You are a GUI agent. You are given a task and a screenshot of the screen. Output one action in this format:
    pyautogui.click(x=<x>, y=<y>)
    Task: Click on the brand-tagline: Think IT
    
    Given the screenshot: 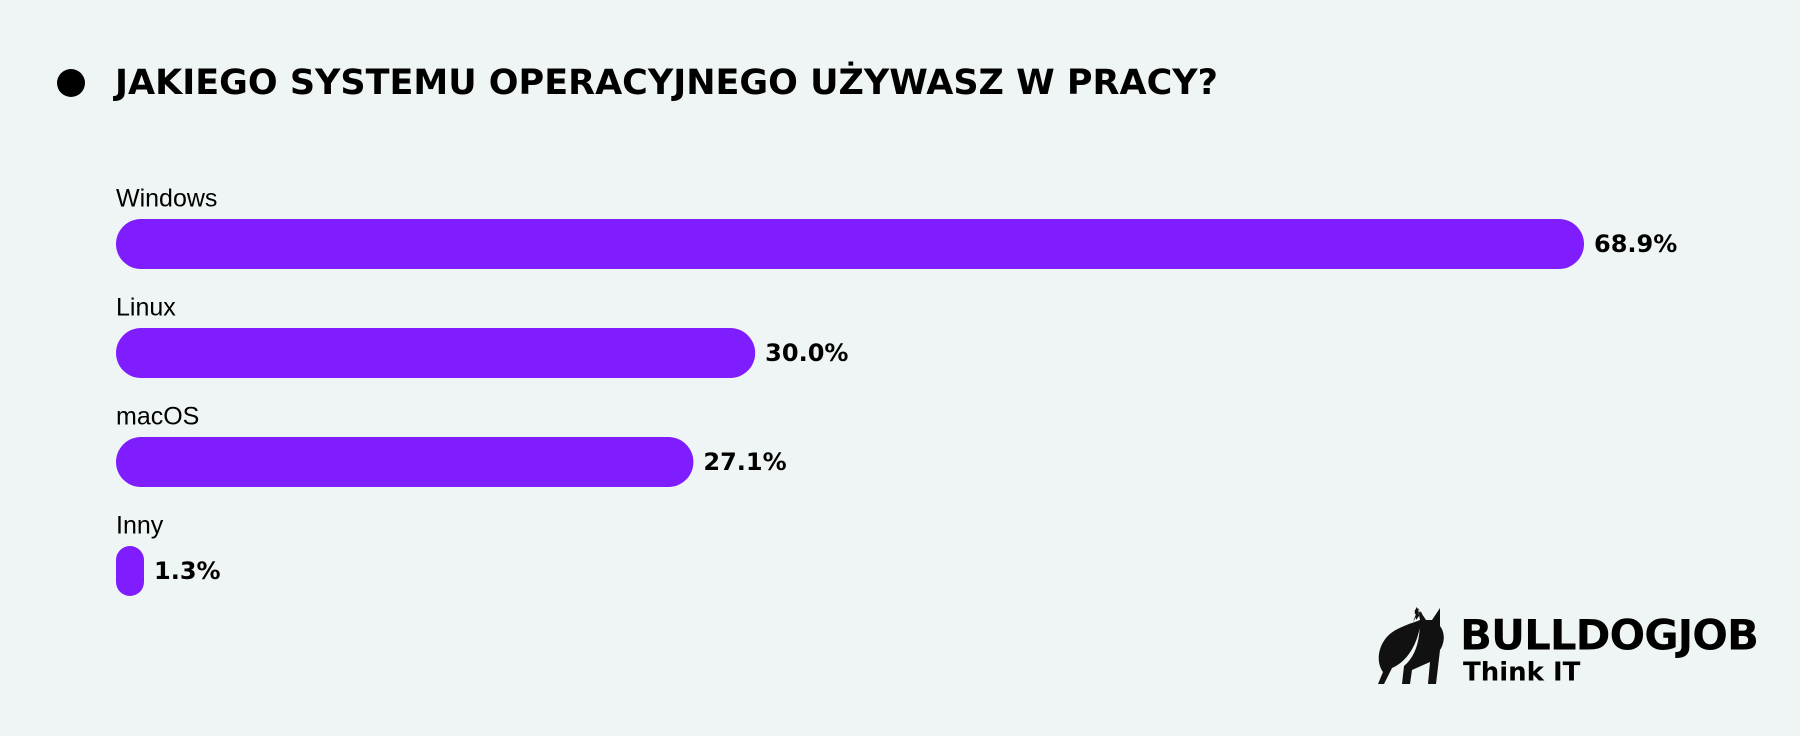 What is the action you would take?
    pyautogui.click(x=1522, y=673)
    